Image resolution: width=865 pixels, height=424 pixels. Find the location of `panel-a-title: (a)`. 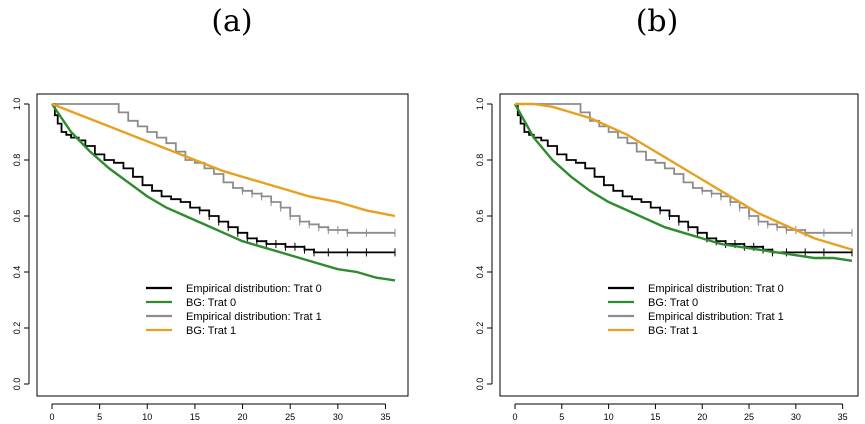

panel-a-title: (a) is located at coordinates (232, 21).